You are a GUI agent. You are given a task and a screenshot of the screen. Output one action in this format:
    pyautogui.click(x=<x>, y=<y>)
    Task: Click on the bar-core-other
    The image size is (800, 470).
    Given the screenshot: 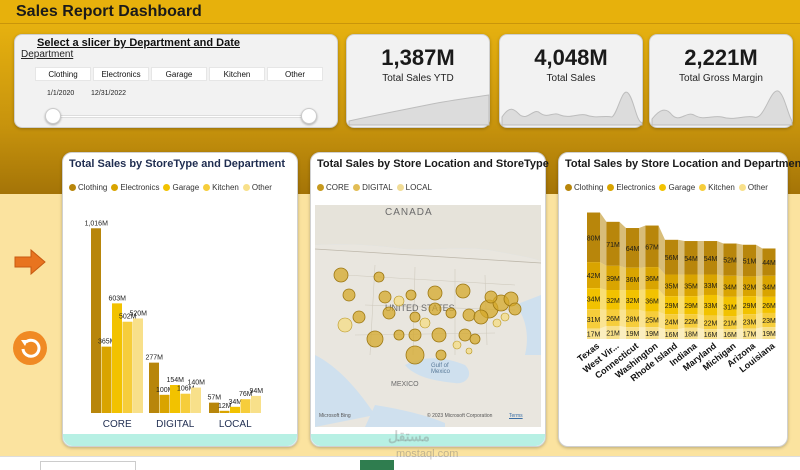 What is the action you would take?
    pyautogui.click(x=138, y=365)
    